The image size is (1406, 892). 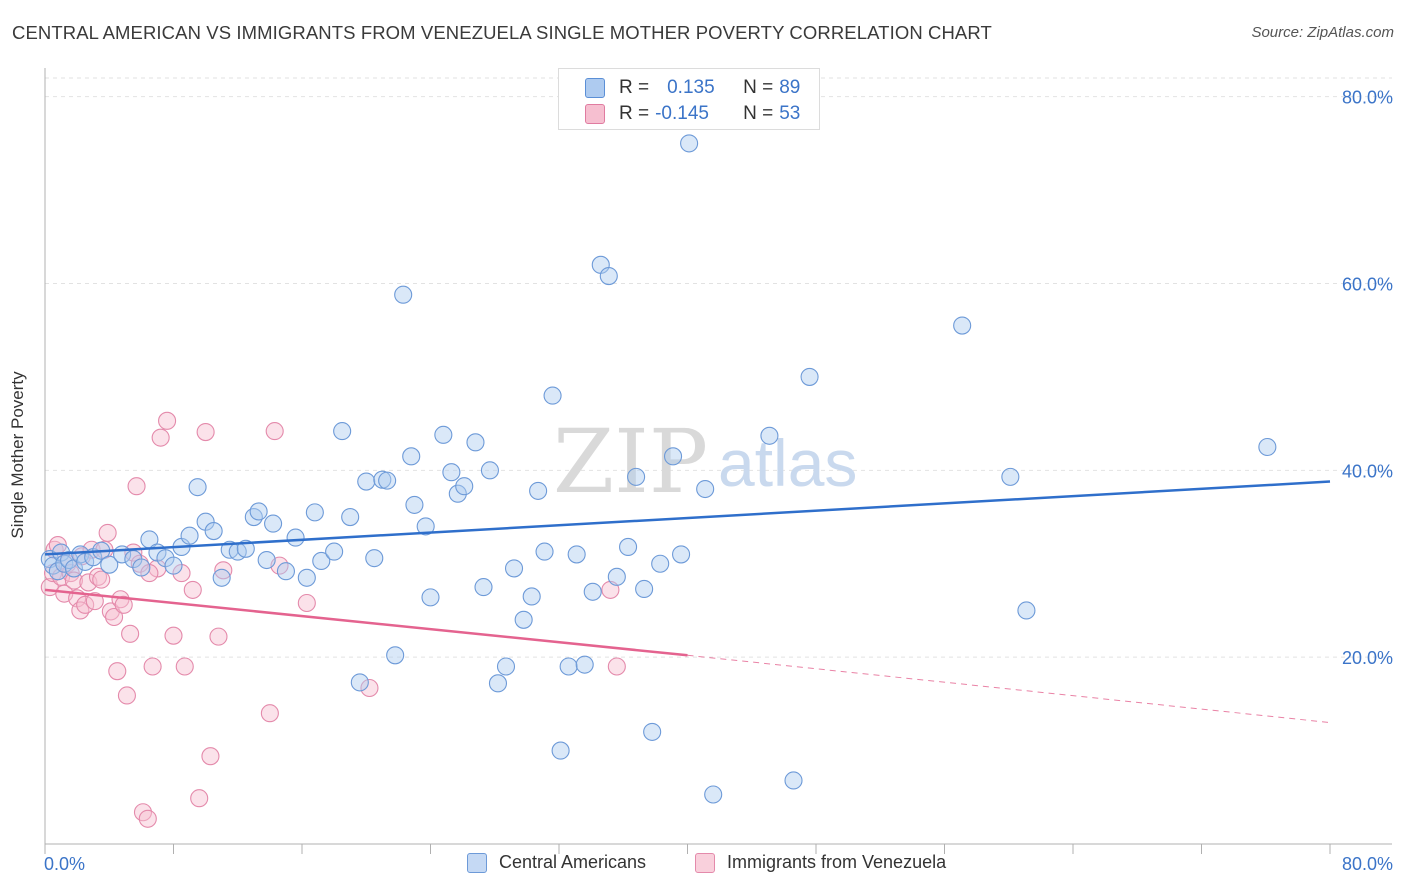 I want to click on x-tick-label: 80.0%, so click(x=1367, y=864).